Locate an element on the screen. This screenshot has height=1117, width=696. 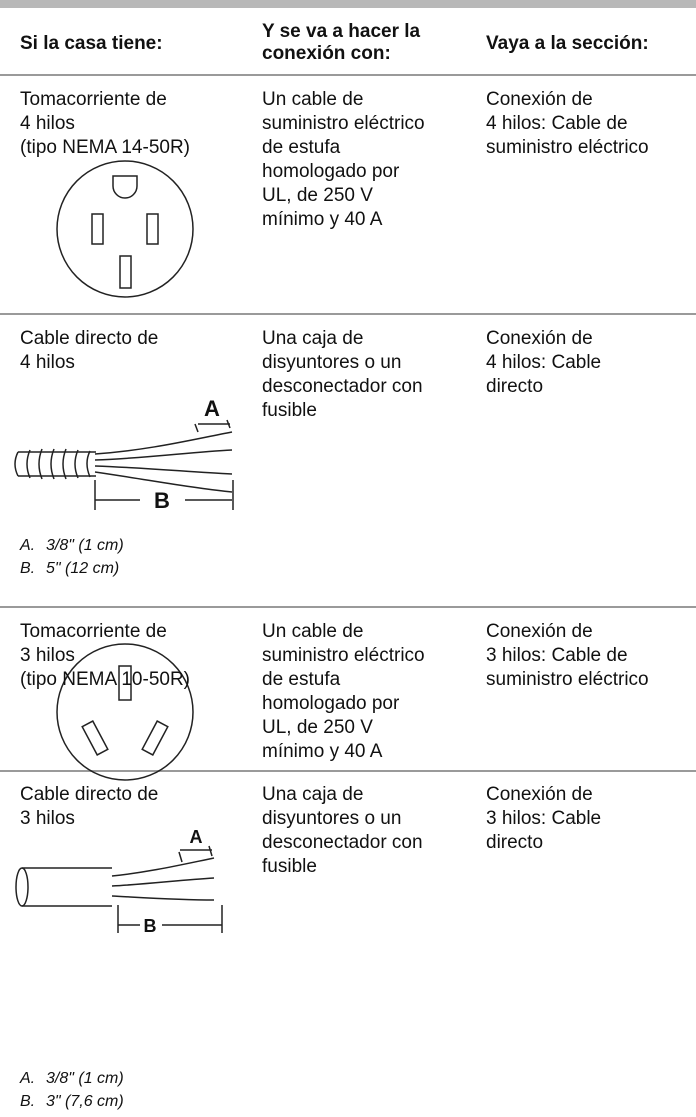
header-cell: conexión con: is located at coordinates (326, 53).